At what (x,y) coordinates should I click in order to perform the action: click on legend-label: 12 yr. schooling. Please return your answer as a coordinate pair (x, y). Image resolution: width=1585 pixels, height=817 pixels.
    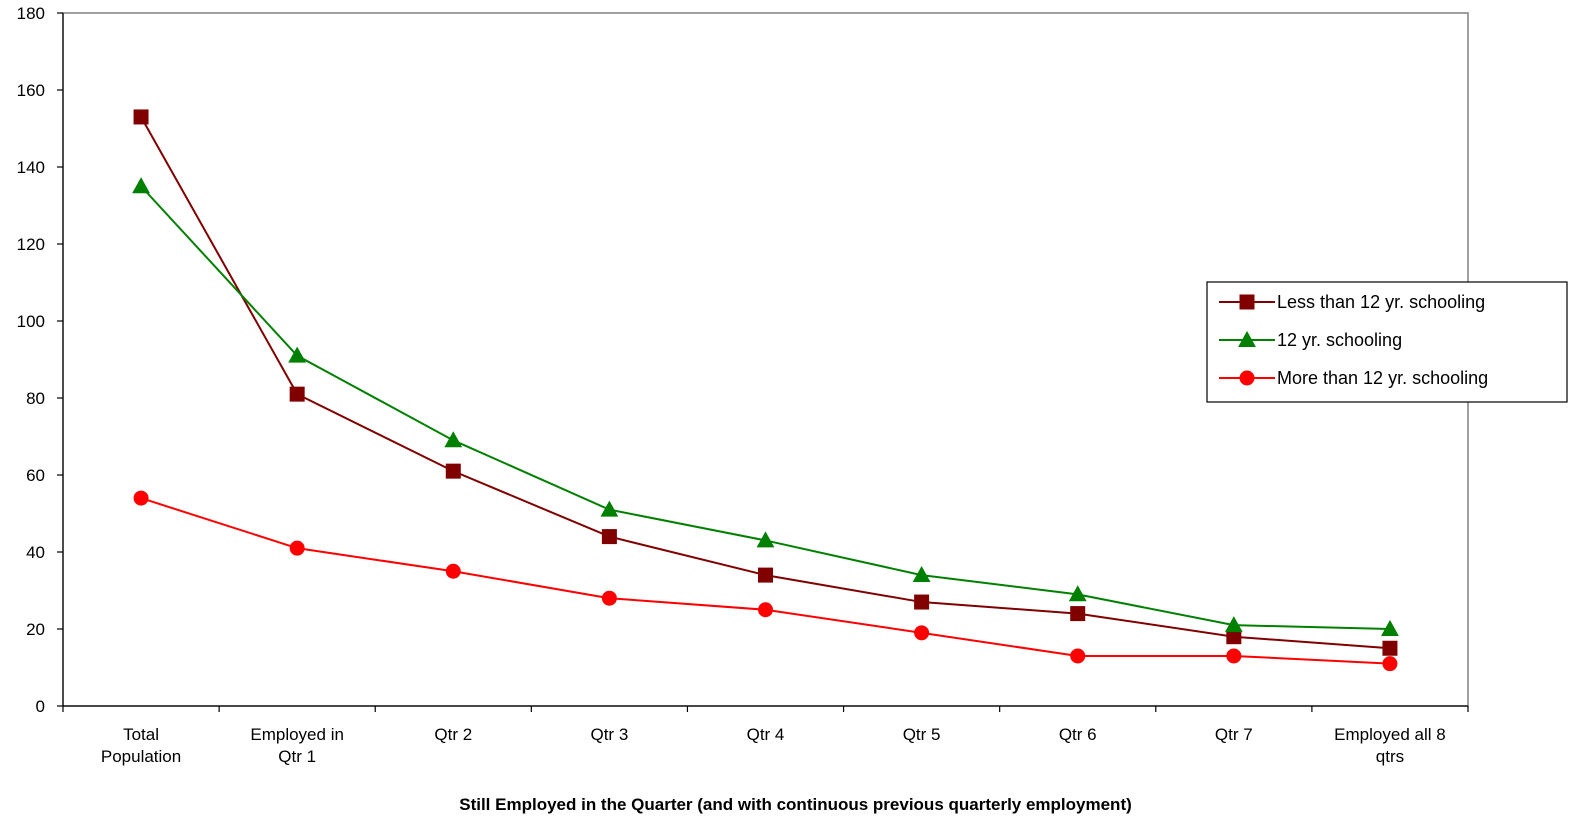
    Looking at the image, I should click on (1339, 340).